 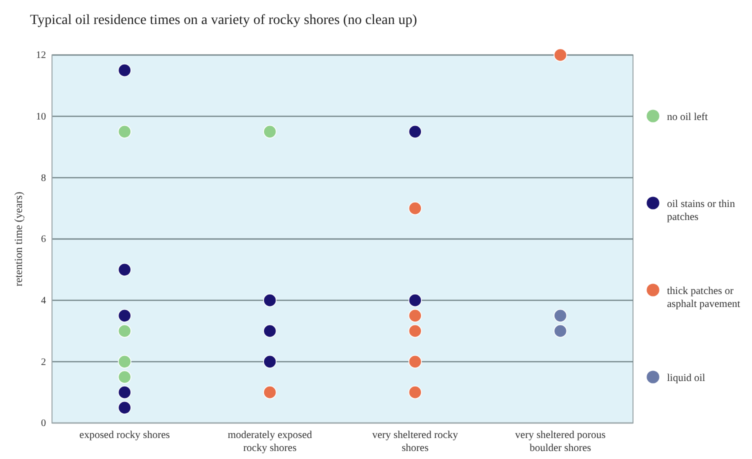 I want to click on y-tick-label: 0, so click(x=43, y=424).